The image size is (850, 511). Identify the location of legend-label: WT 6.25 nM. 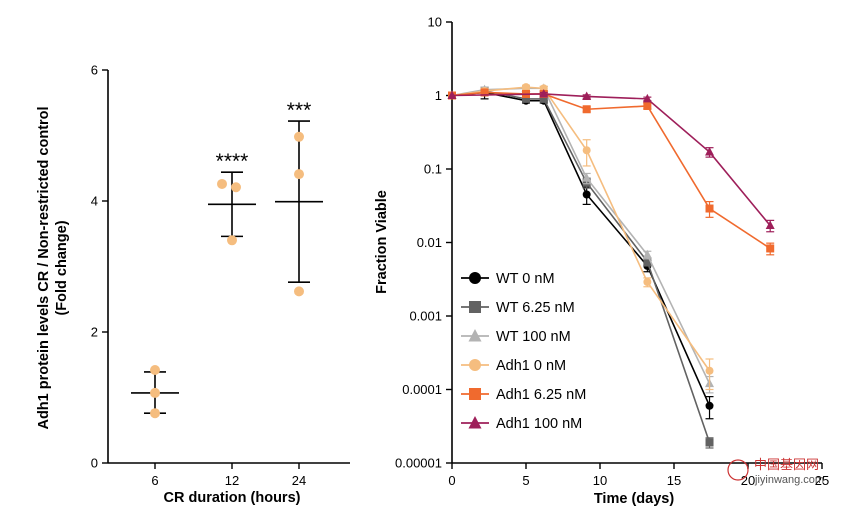
(535, 308).